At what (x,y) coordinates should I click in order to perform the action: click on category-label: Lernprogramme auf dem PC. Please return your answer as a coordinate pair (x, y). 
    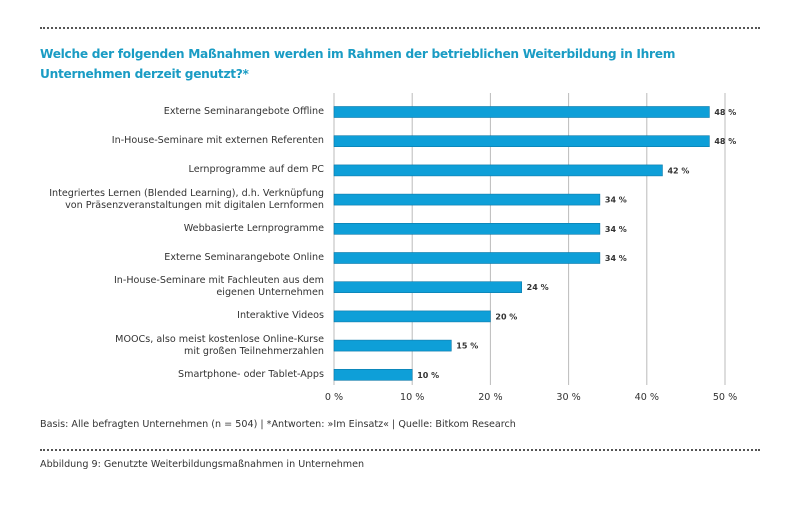
    Looking at the image, I should click on (256, 170).